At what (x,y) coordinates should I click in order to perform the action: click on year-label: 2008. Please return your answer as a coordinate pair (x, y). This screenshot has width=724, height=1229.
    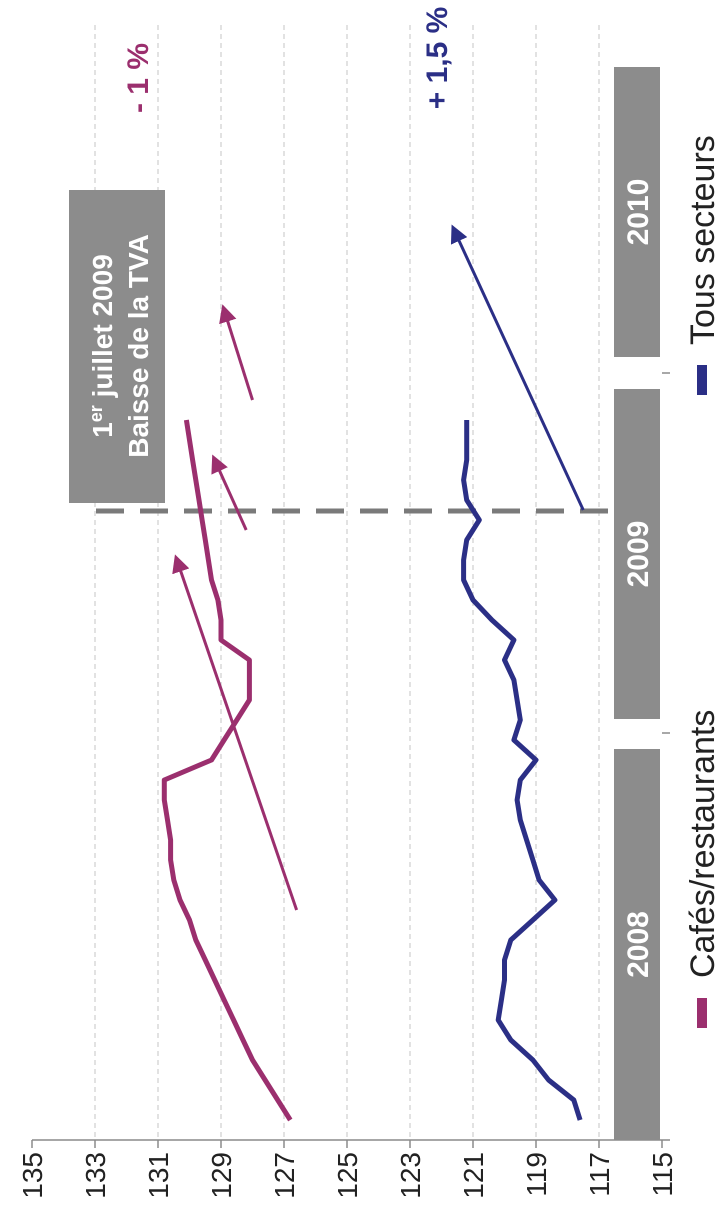
    Looking at the image, I should click on (638, 944).